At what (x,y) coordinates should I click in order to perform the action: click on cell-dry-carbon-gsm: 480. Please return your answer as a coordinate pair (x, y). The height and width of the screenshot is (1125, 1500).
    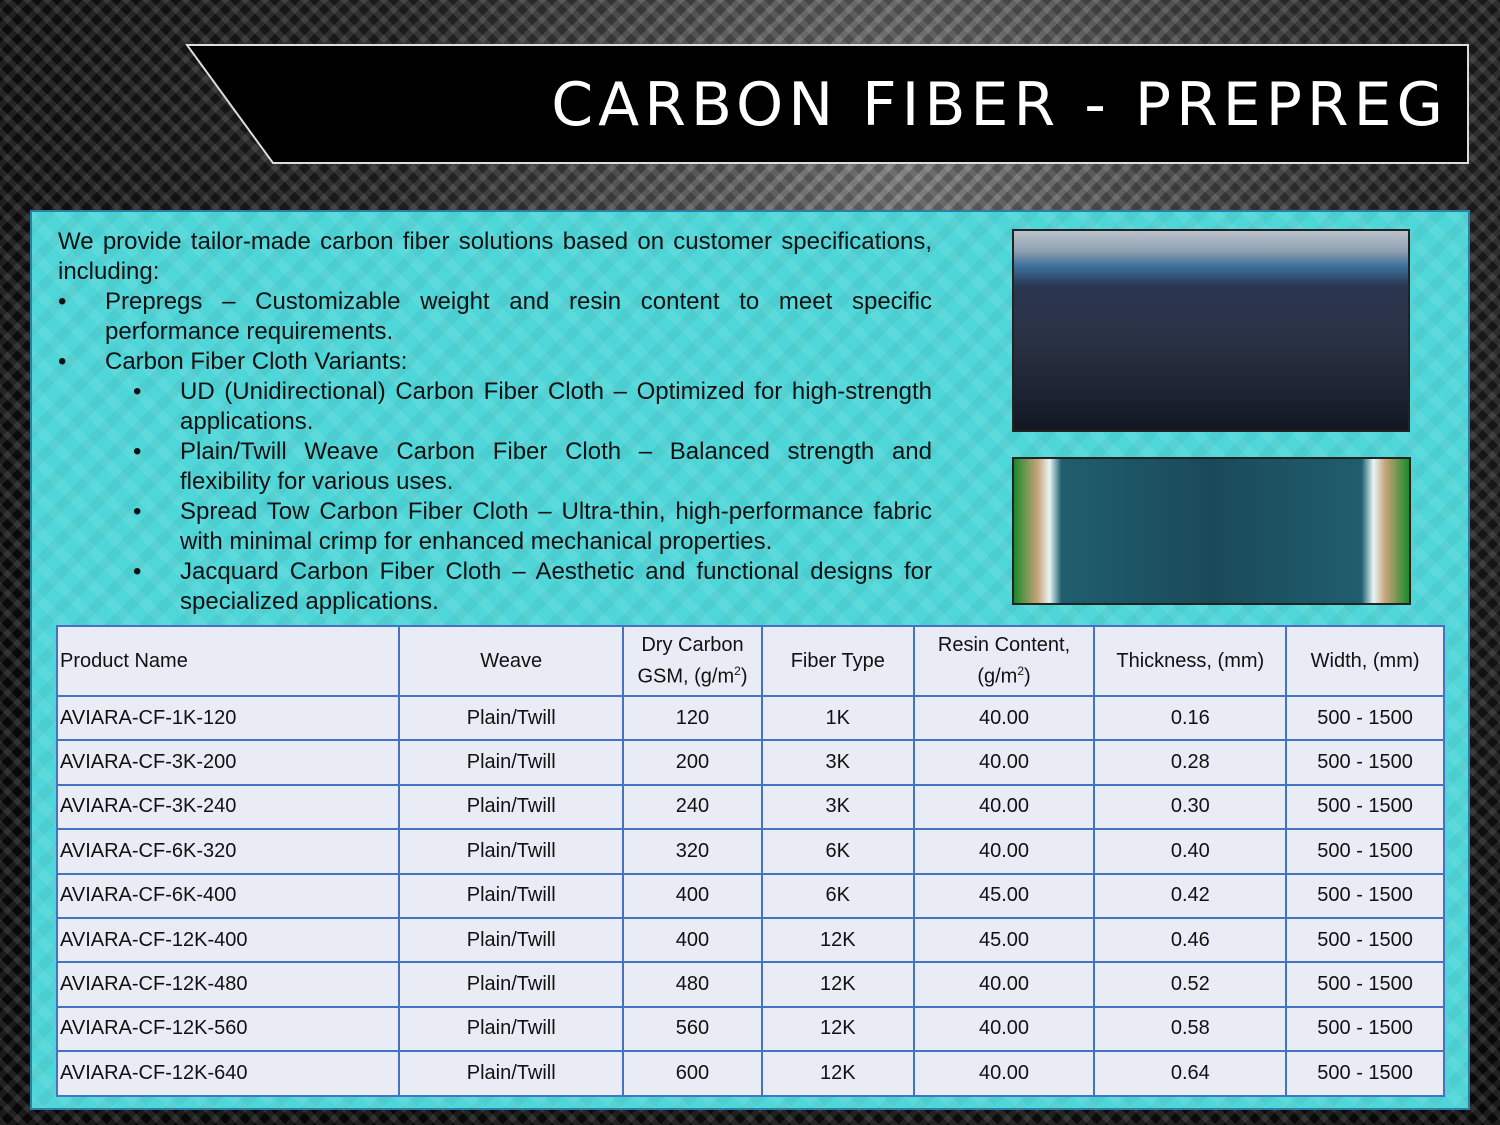
    Looking at the image, I should click on (692, 984).